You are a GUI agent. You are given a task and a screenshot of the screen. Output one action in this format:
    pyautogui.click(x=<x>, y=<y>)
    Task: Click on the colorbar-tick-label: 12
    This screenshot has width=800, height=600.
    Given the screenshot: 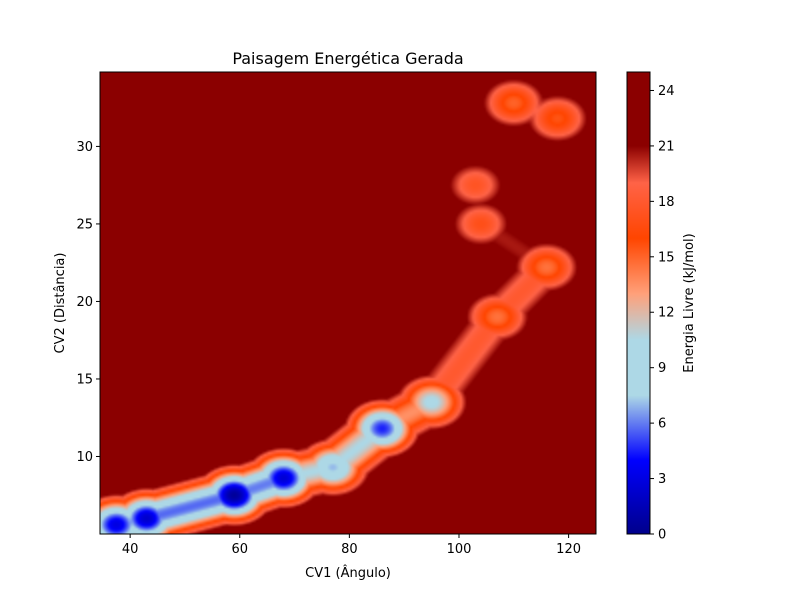 What is the action you would take?
    pyautogui.click(x=666, y=313)
    